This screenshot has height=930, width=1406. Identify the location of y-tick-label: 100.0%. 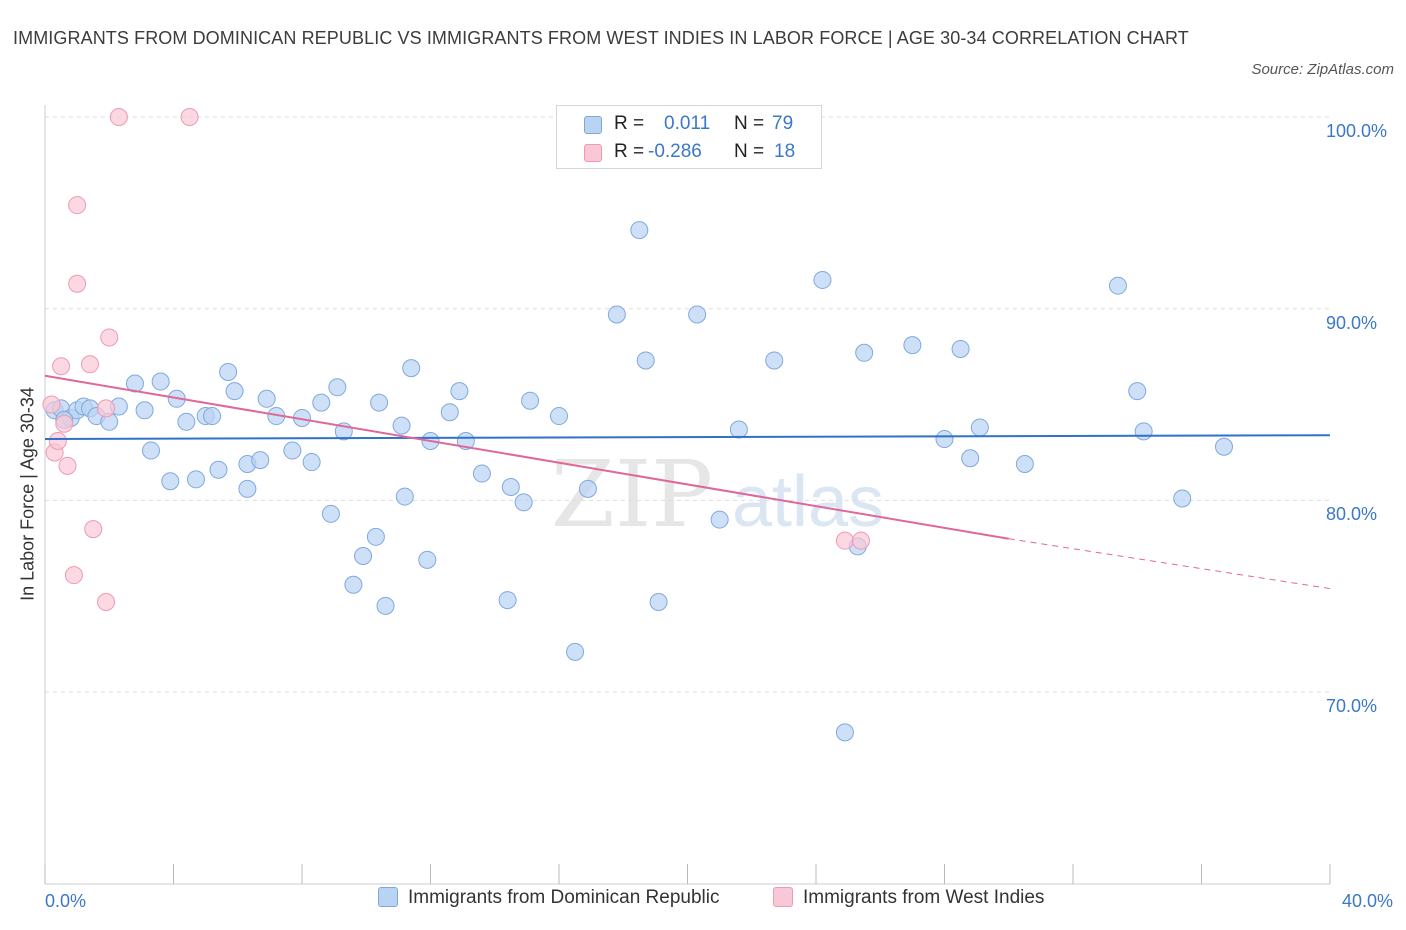
(1357, 131).